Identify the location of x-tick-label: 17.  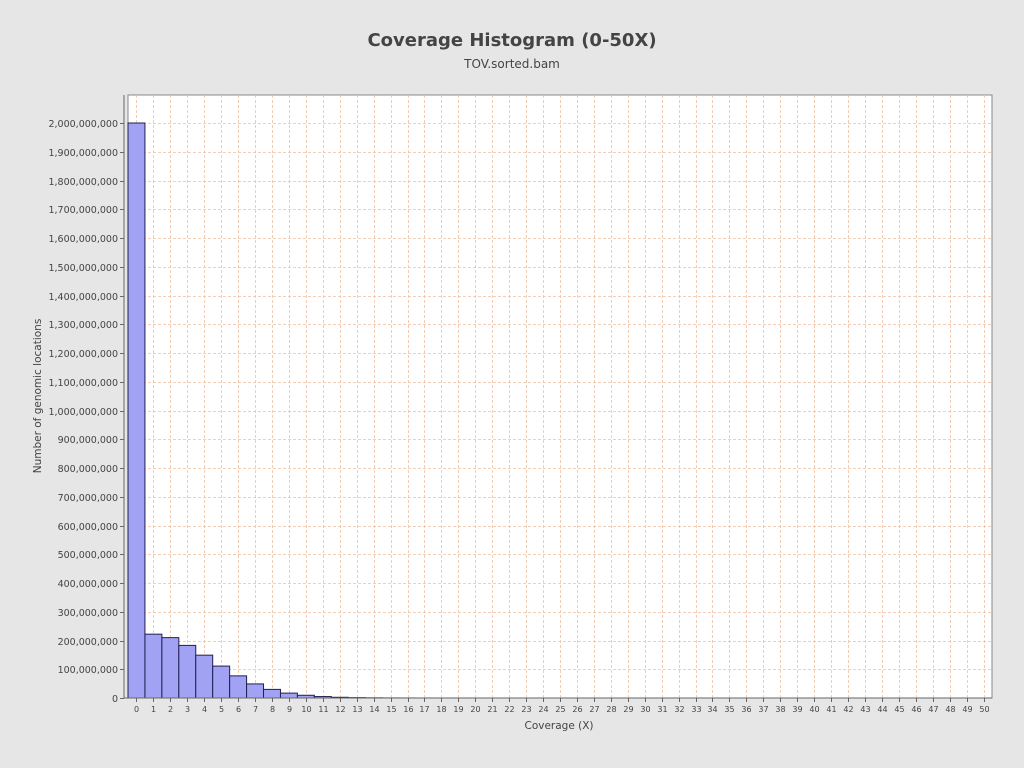
(424, 709).